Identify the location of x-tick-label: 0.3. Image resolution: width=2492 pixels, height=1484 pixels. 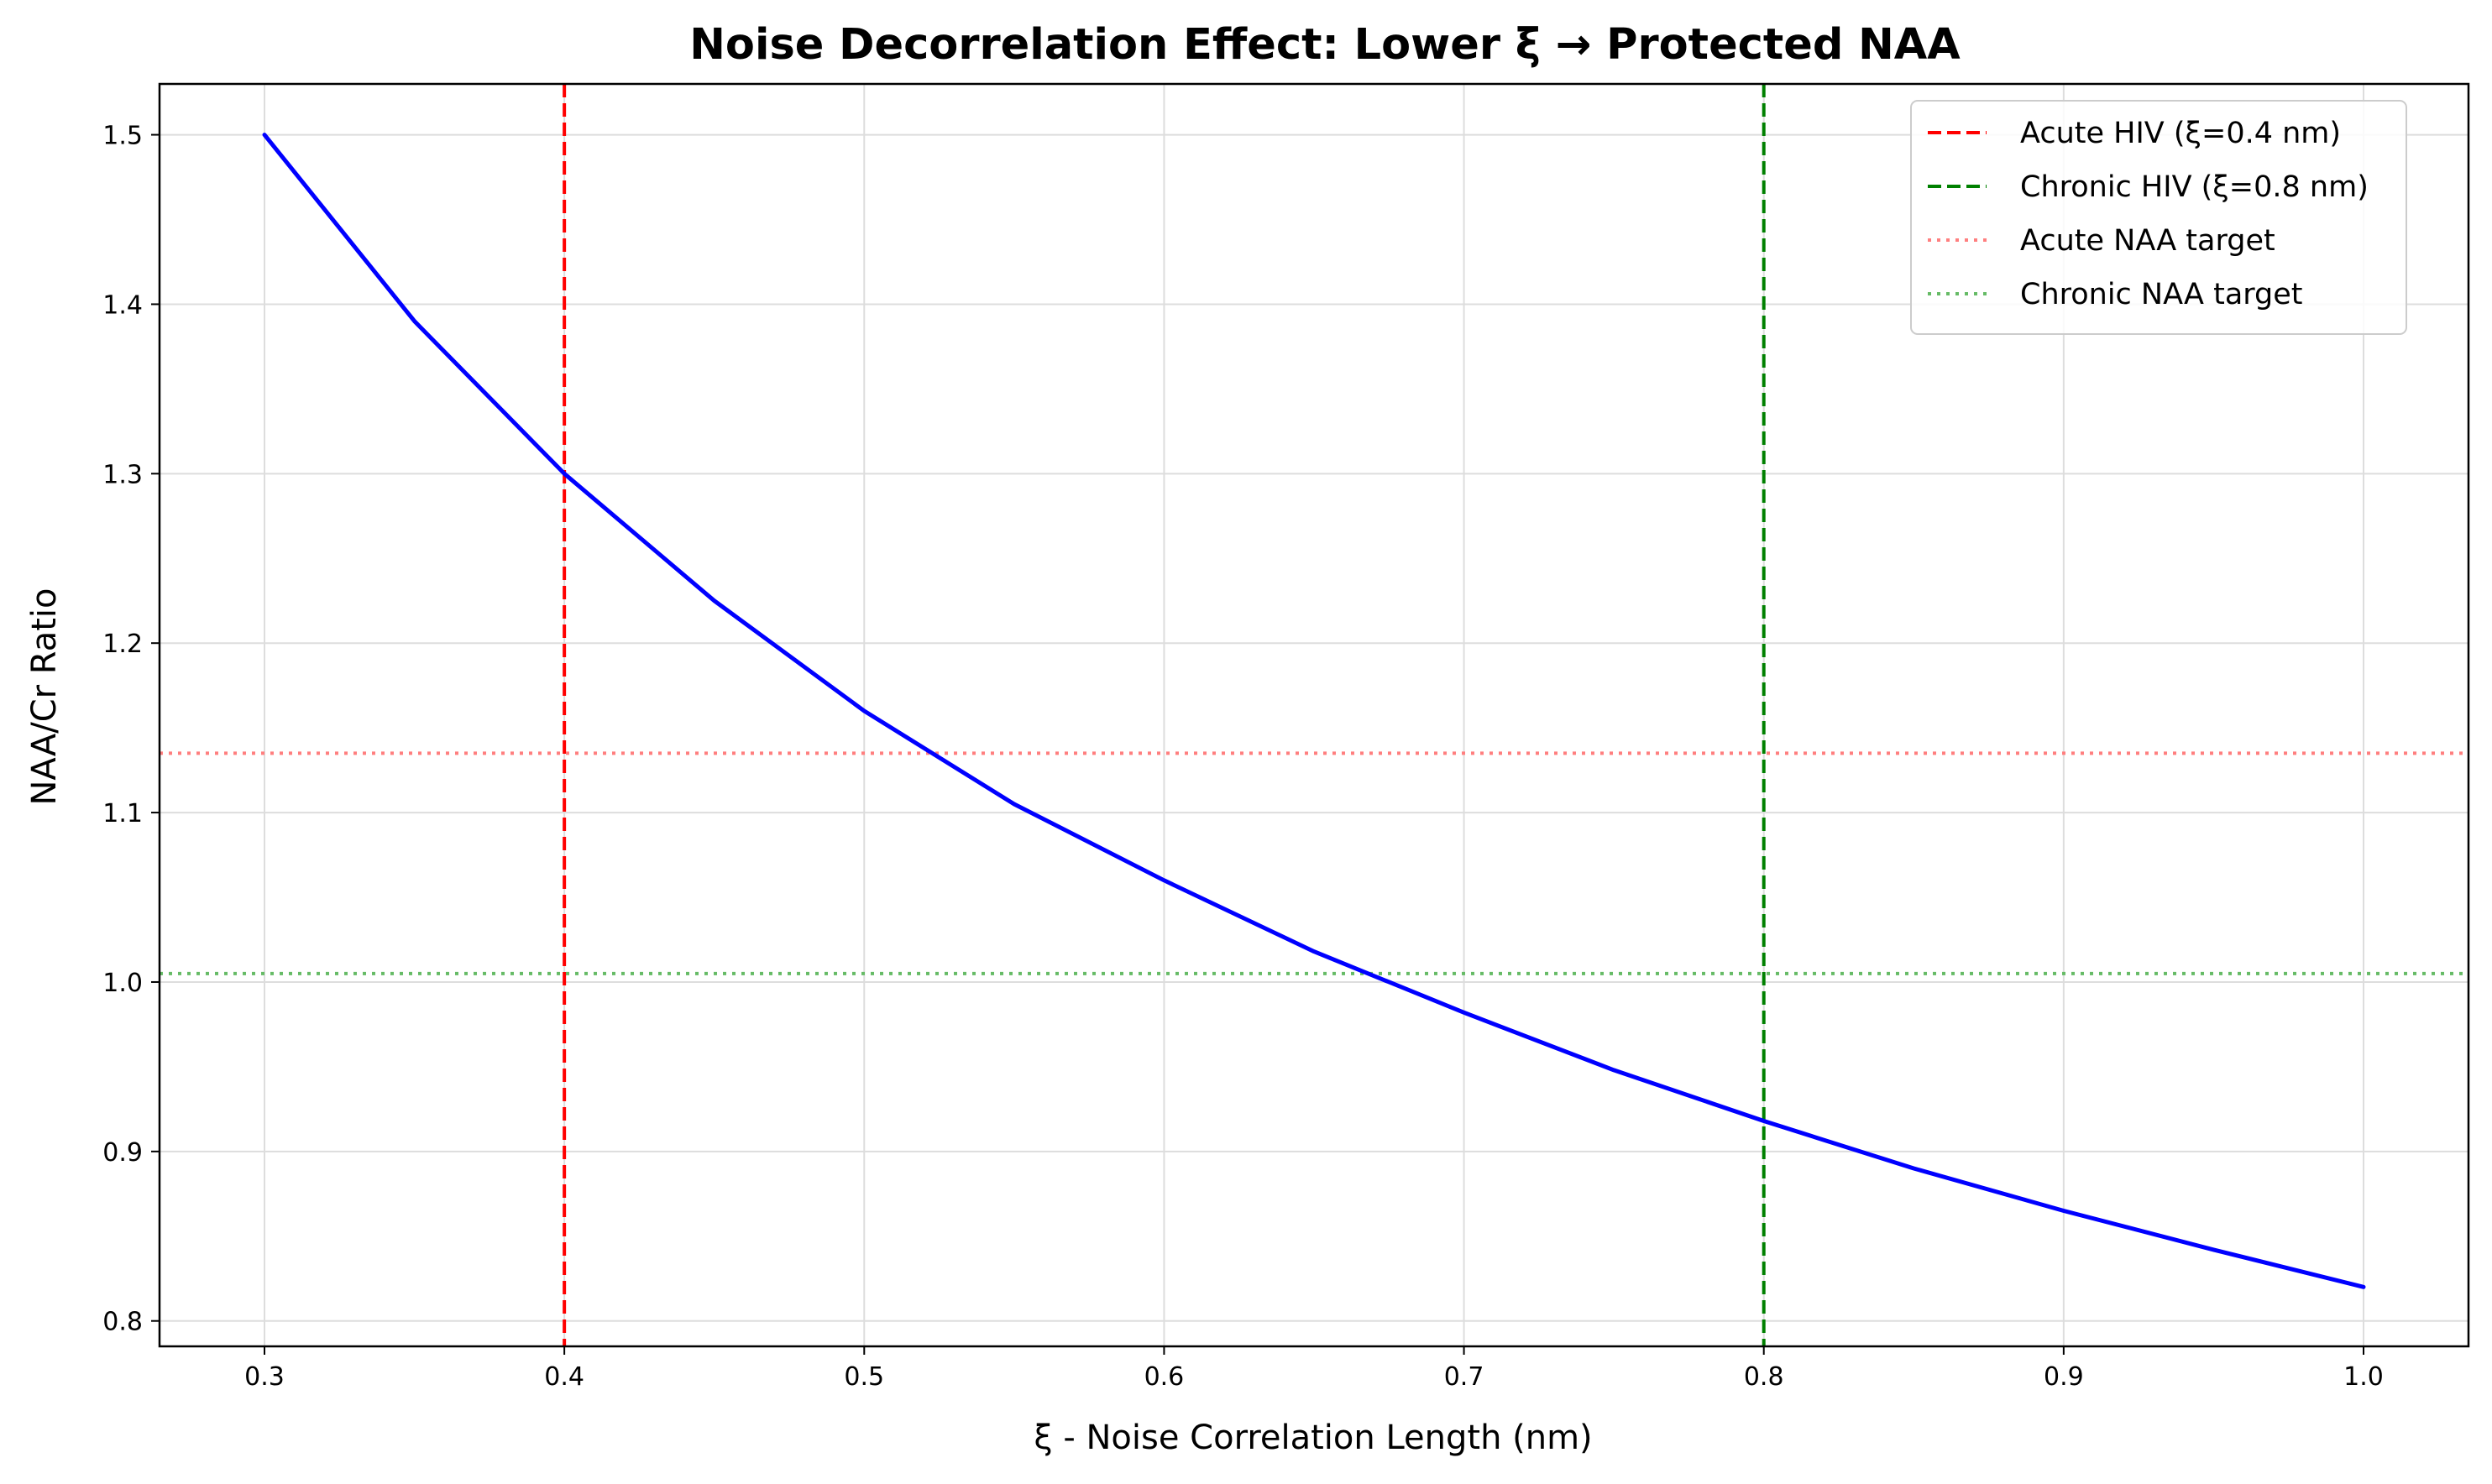
(264, 1377).